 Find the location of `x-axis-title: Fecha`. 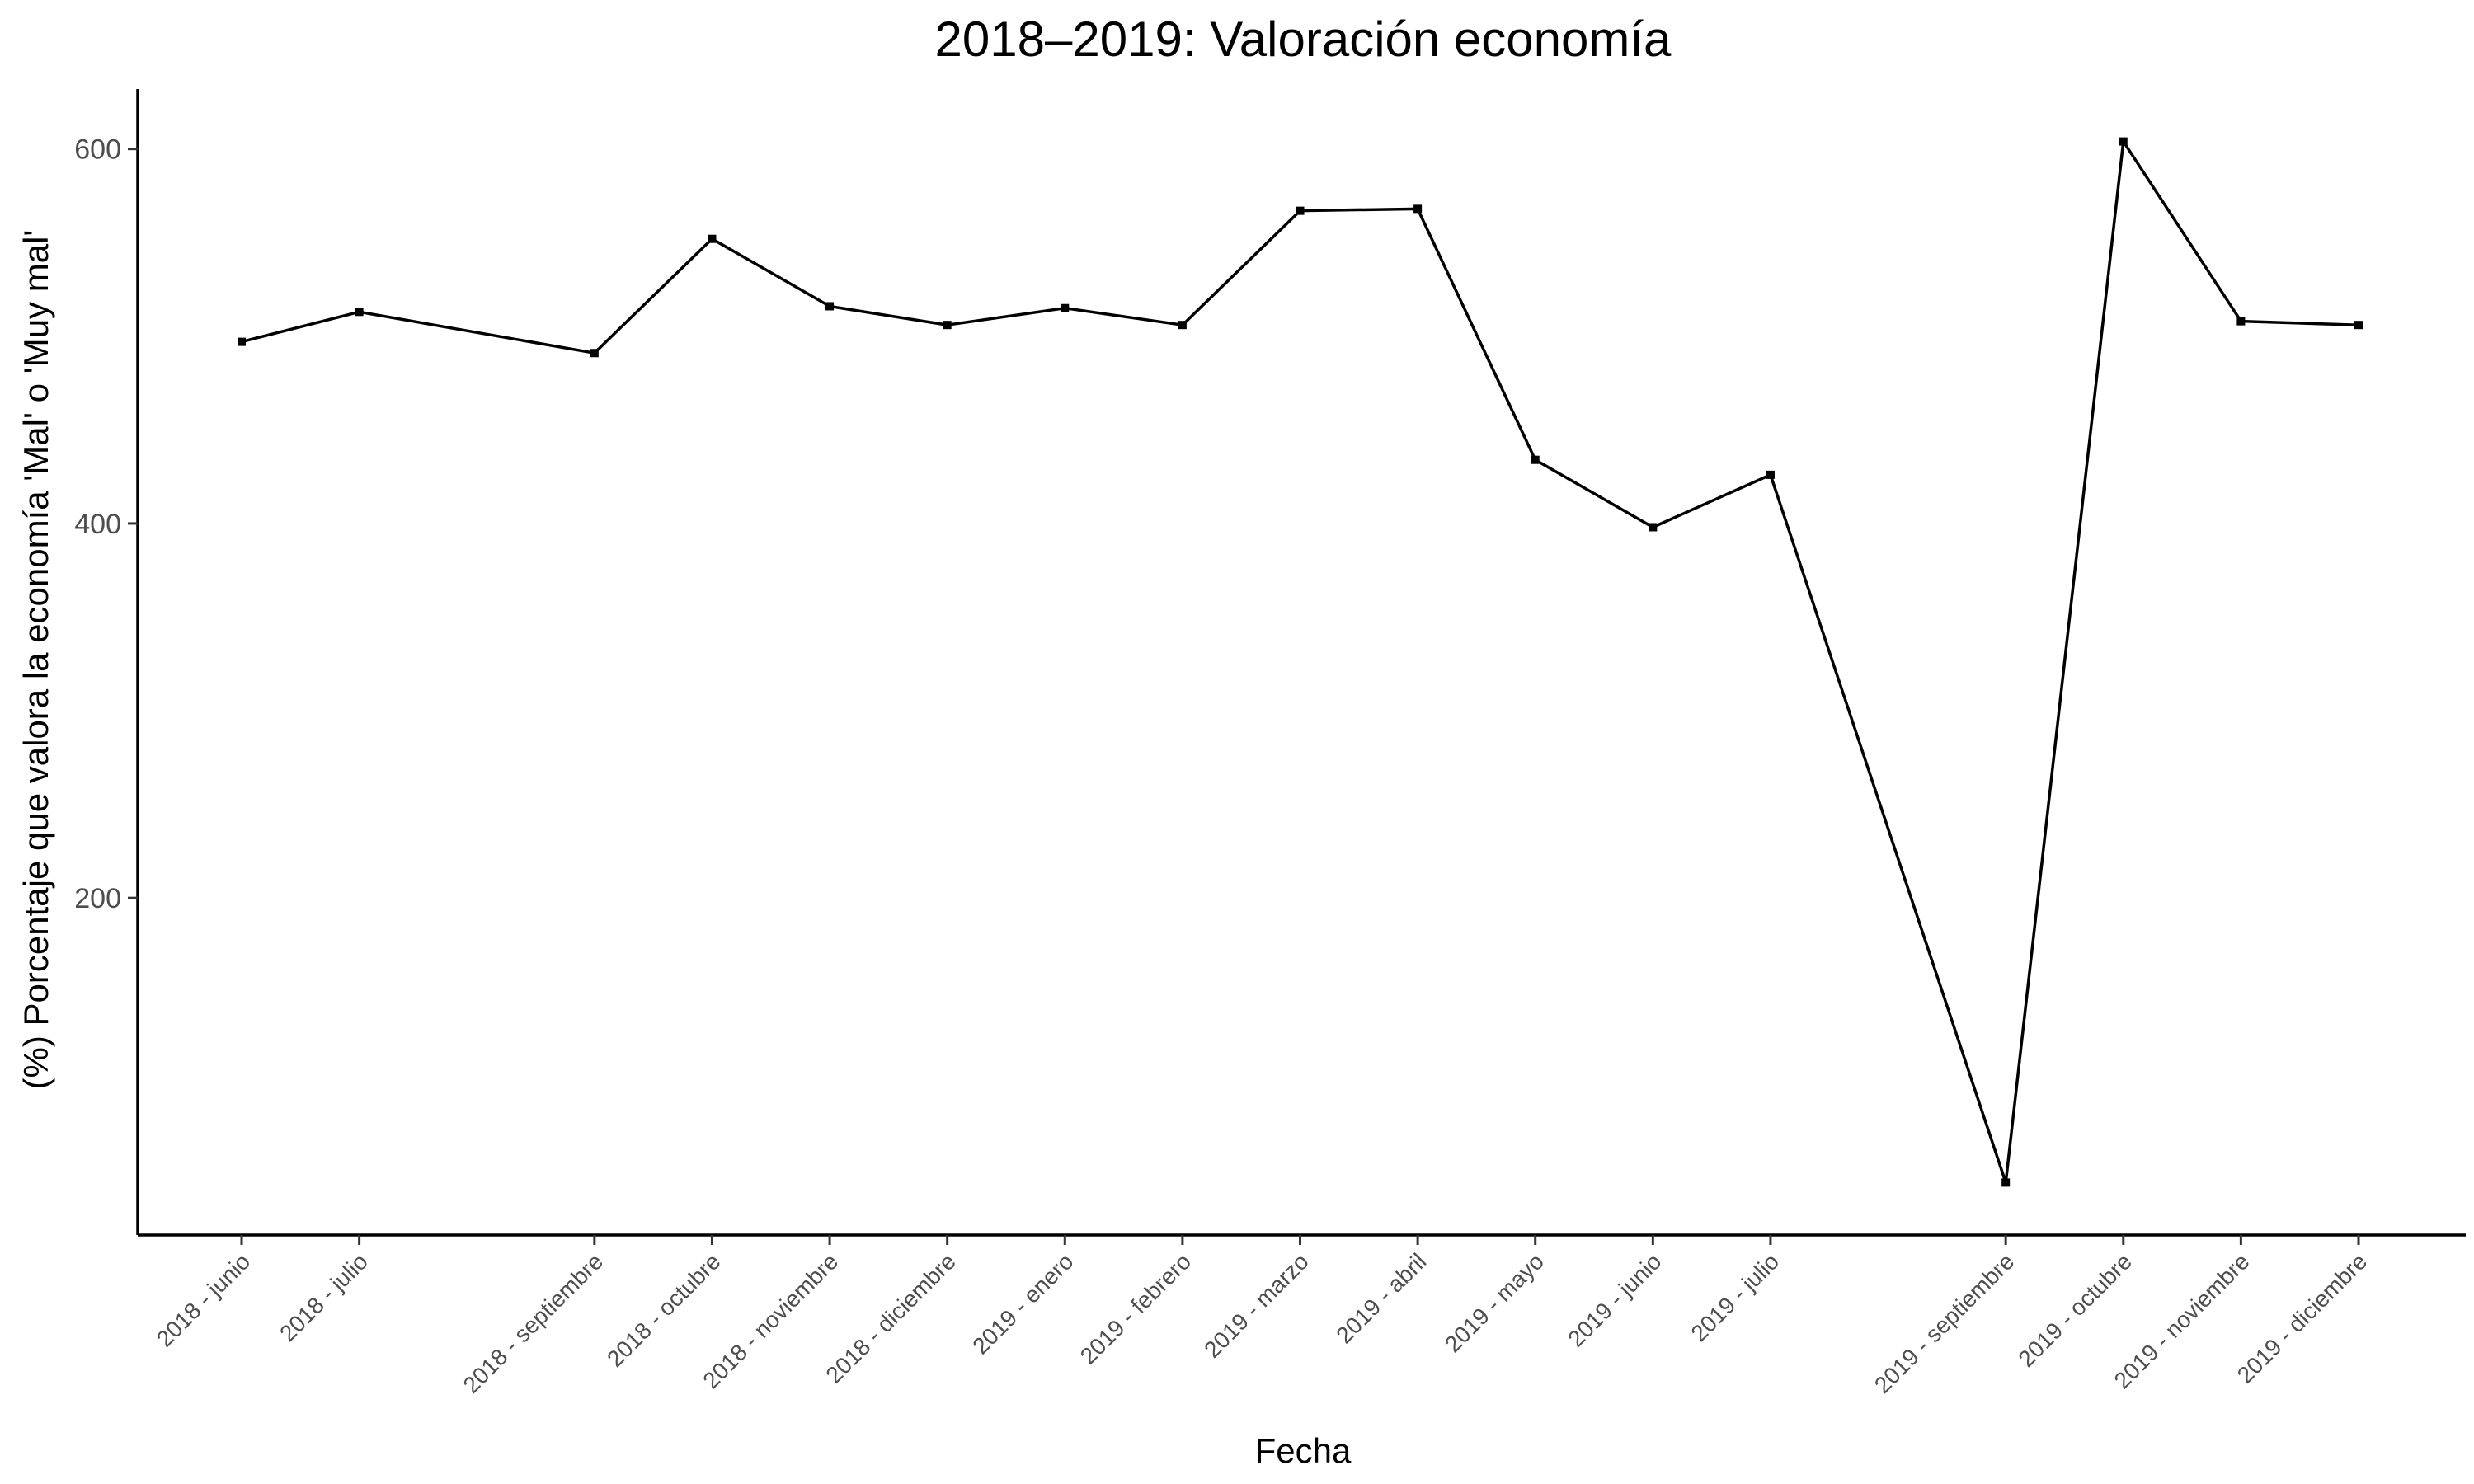

x-axis-title: Fecha is located at coordinates (1303, 1450).